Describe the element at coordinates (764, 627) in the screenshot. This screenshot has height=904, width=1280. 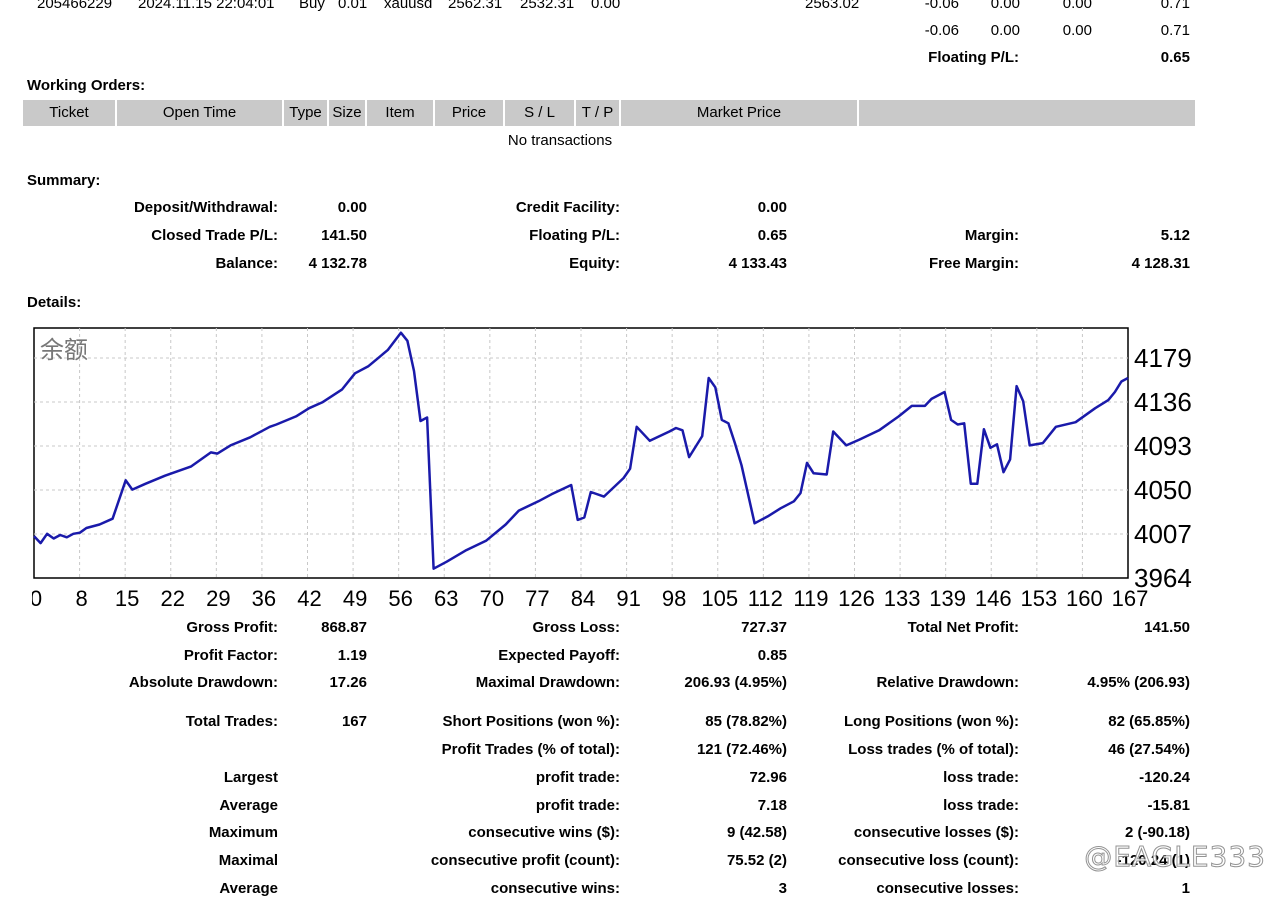
I see `gross-loss-value: 727.37` at that location.